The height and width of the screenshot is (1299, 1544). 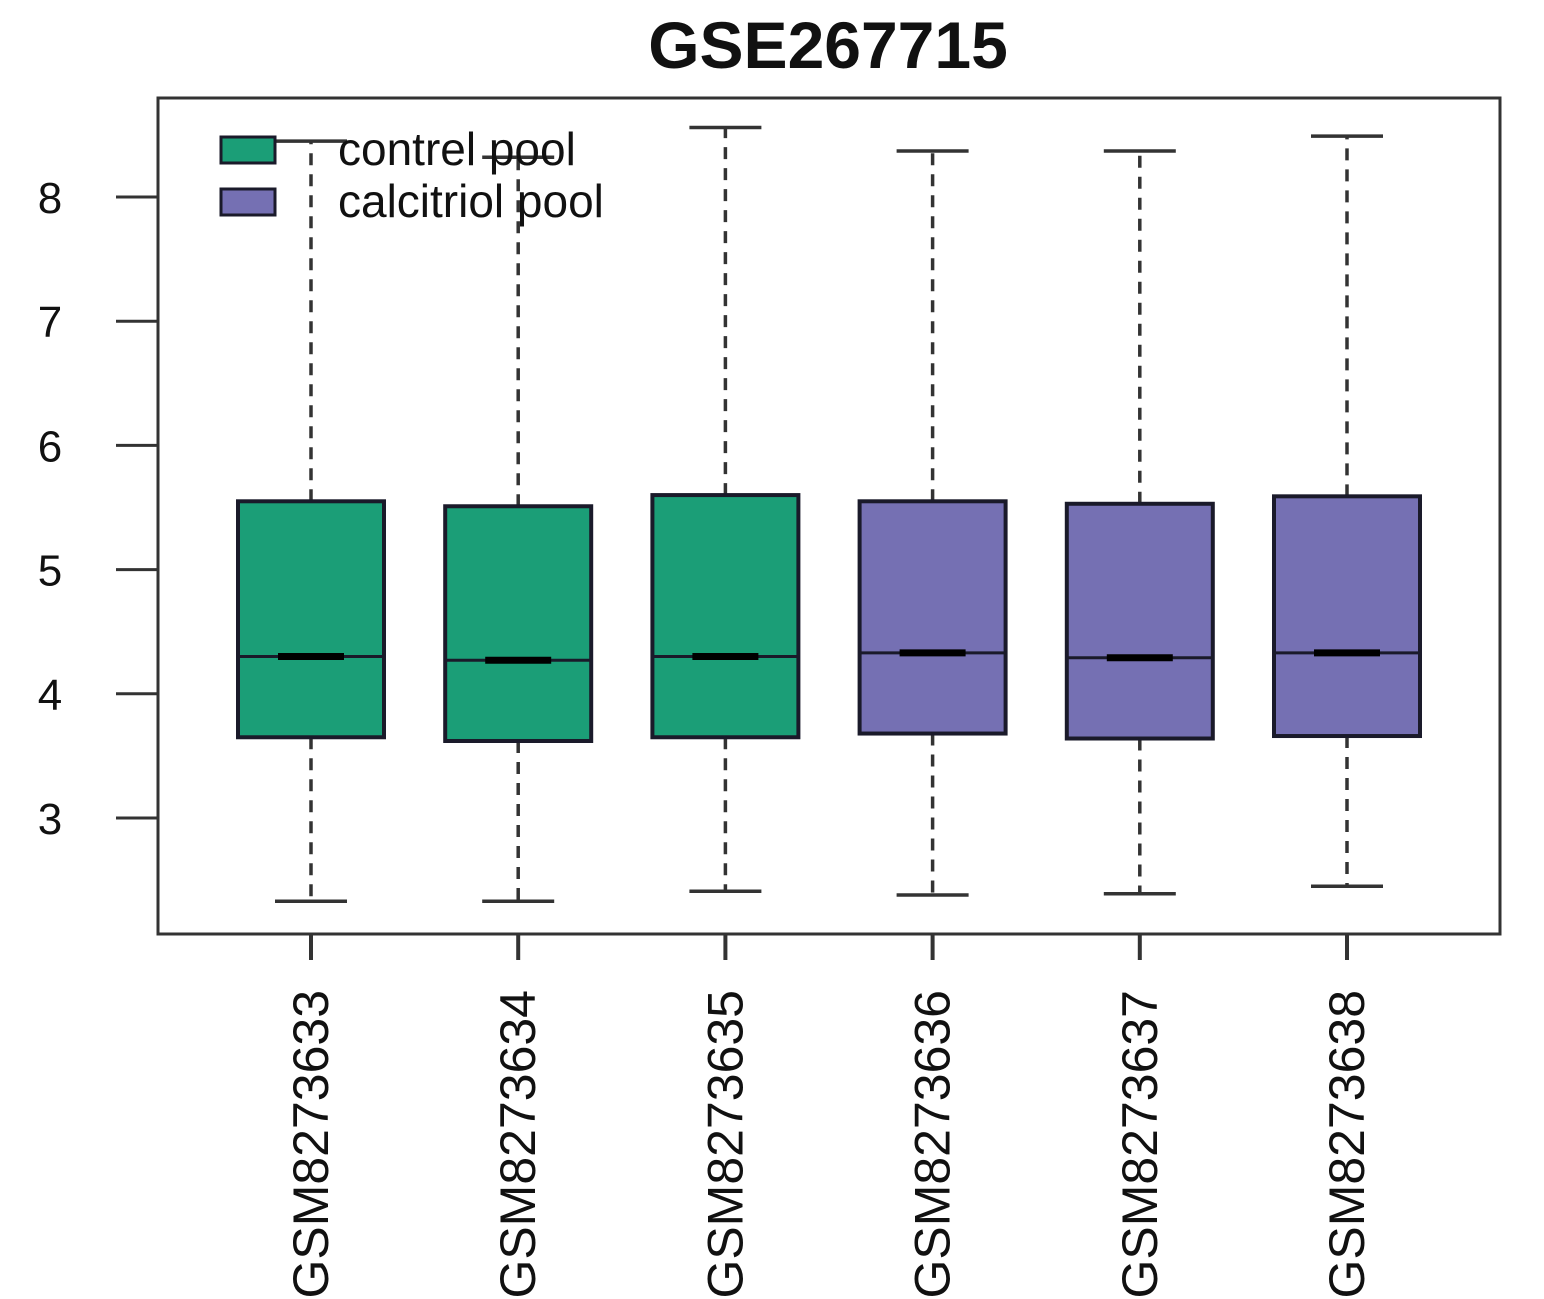 What do you see at coordinates (50, 819) in the screenshot?
I see `y-tick-label: 3` at bounding box center [50, 819].